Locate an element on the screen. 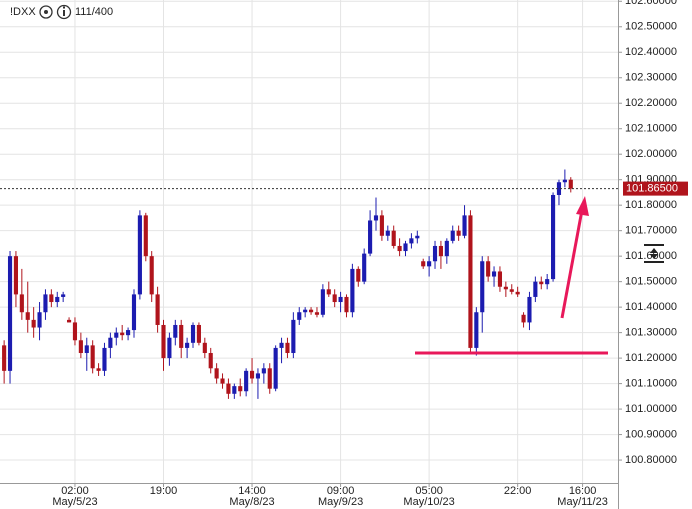  y-tick-label: 102.30000 is located at coordinates (651, 78).